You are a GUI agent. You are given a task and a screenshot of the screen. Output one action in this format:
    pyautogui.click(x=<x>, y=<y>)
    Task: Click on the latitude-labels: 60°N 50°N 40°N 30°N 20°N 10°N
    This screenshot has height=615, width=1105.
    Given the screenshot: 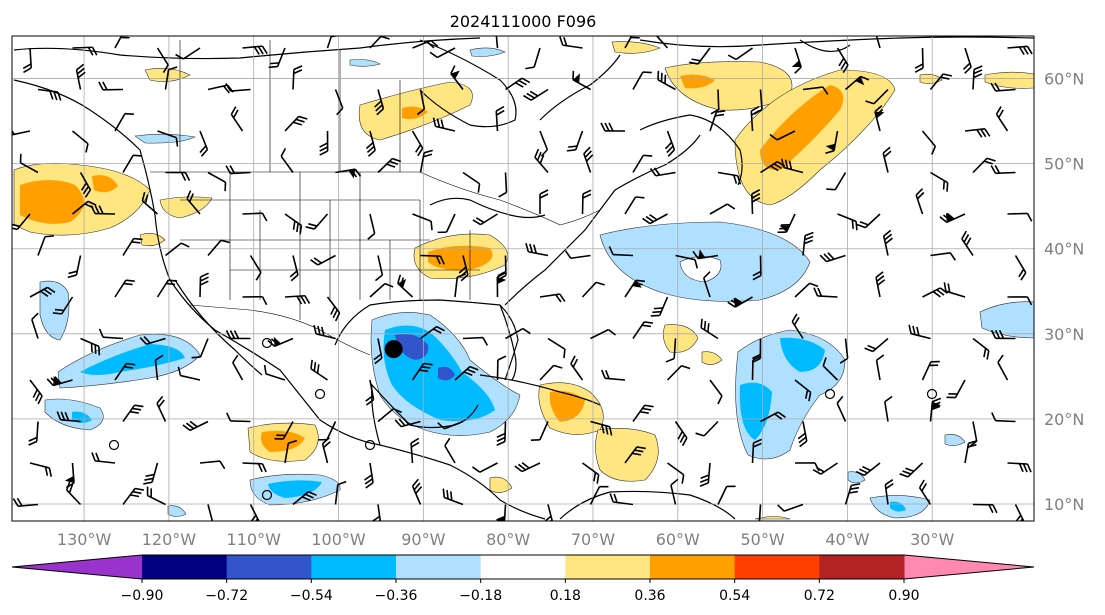 What is the action you would take?
    pyautogui.click(x=1064, y=292)
    